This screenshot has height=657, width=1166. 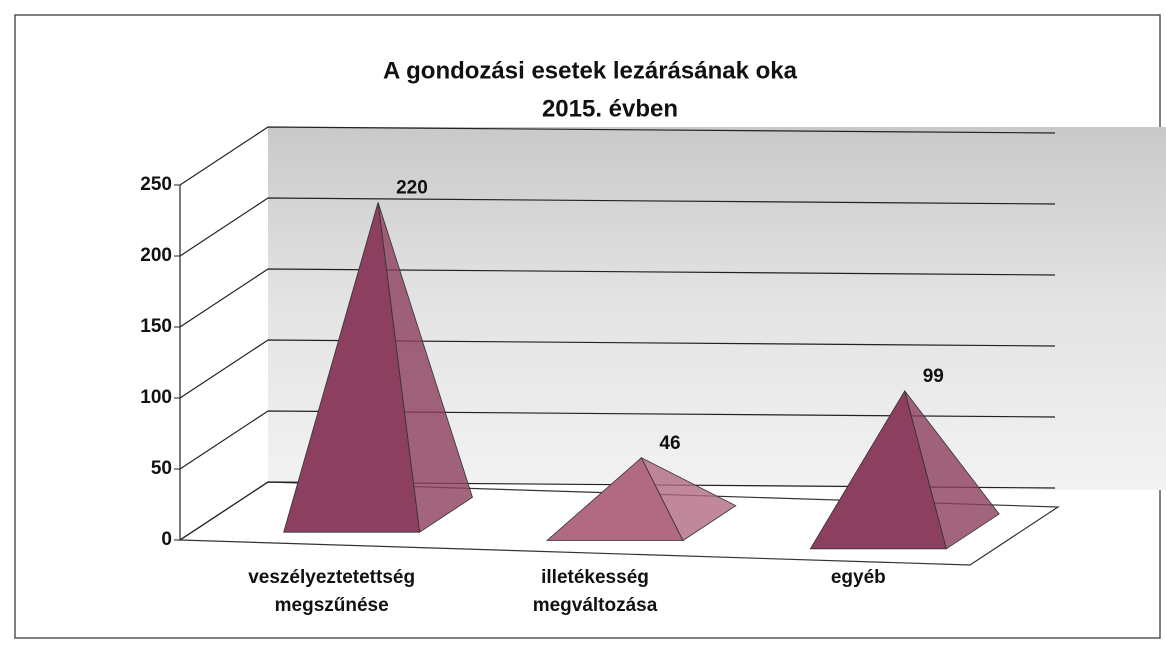 What do you see at coordinates (331, 577) in the screenshot?
I see `x-tick-label: veszélyeztetettség` at bounding box center [331, 577].